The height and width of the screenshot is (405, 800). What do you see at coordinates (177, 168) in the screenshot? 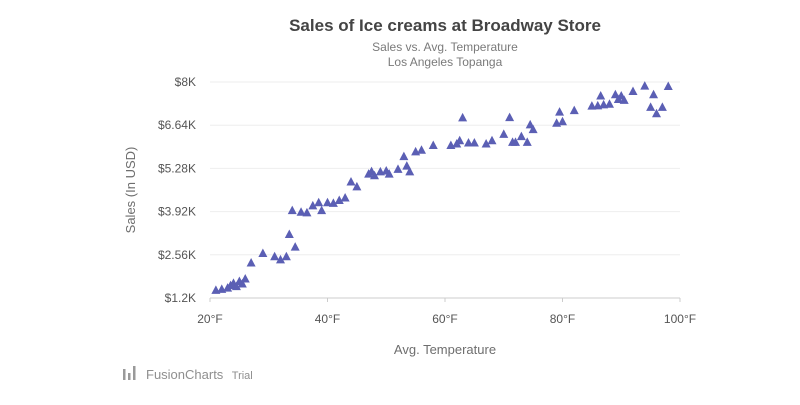
I see `y-tick-label: $5.28K` at bounding box center [177, 168].